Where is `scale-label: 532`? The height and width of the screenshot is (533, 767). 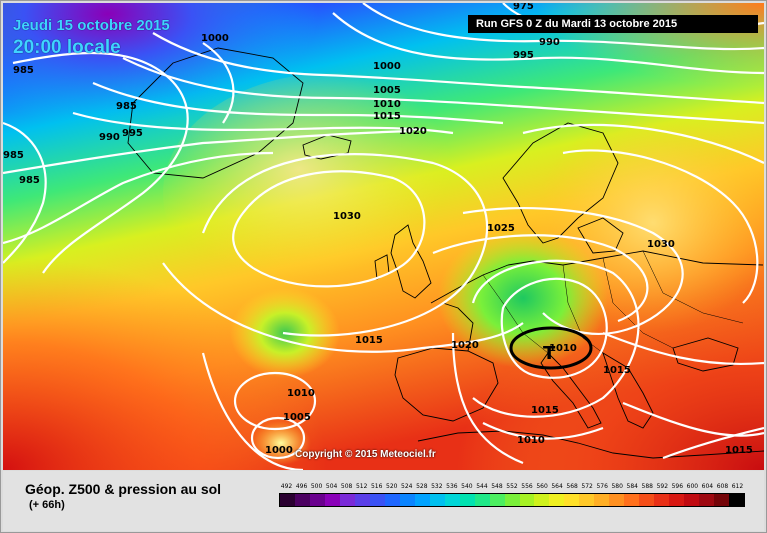 scale-label: 532 is located at coordinates (437, 486).